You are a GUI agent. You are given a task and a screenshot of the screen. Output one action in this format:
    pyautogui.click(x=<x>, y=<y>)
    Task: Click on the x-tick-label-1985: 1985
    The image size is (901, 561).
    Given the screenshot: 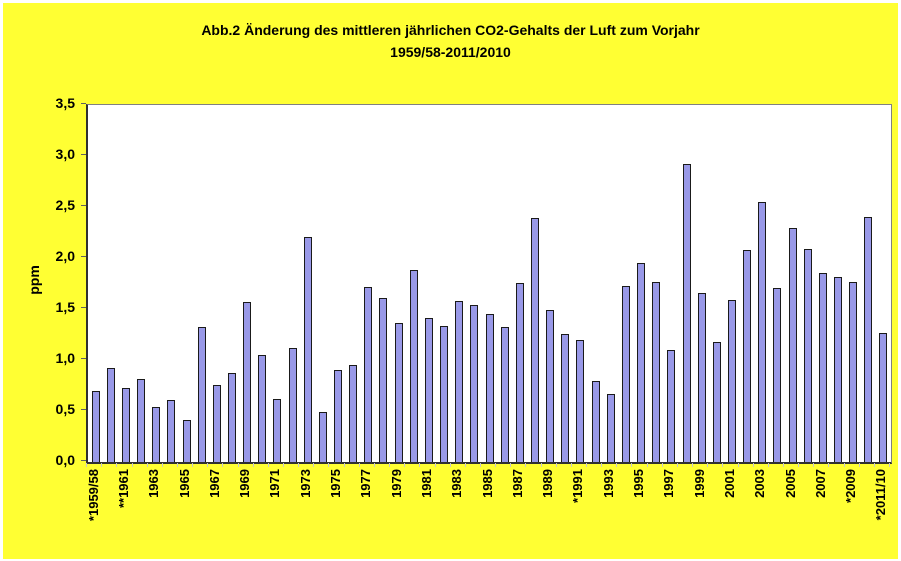 What is the action you would take?
    pyautogui.click(x=487, y=483)
    